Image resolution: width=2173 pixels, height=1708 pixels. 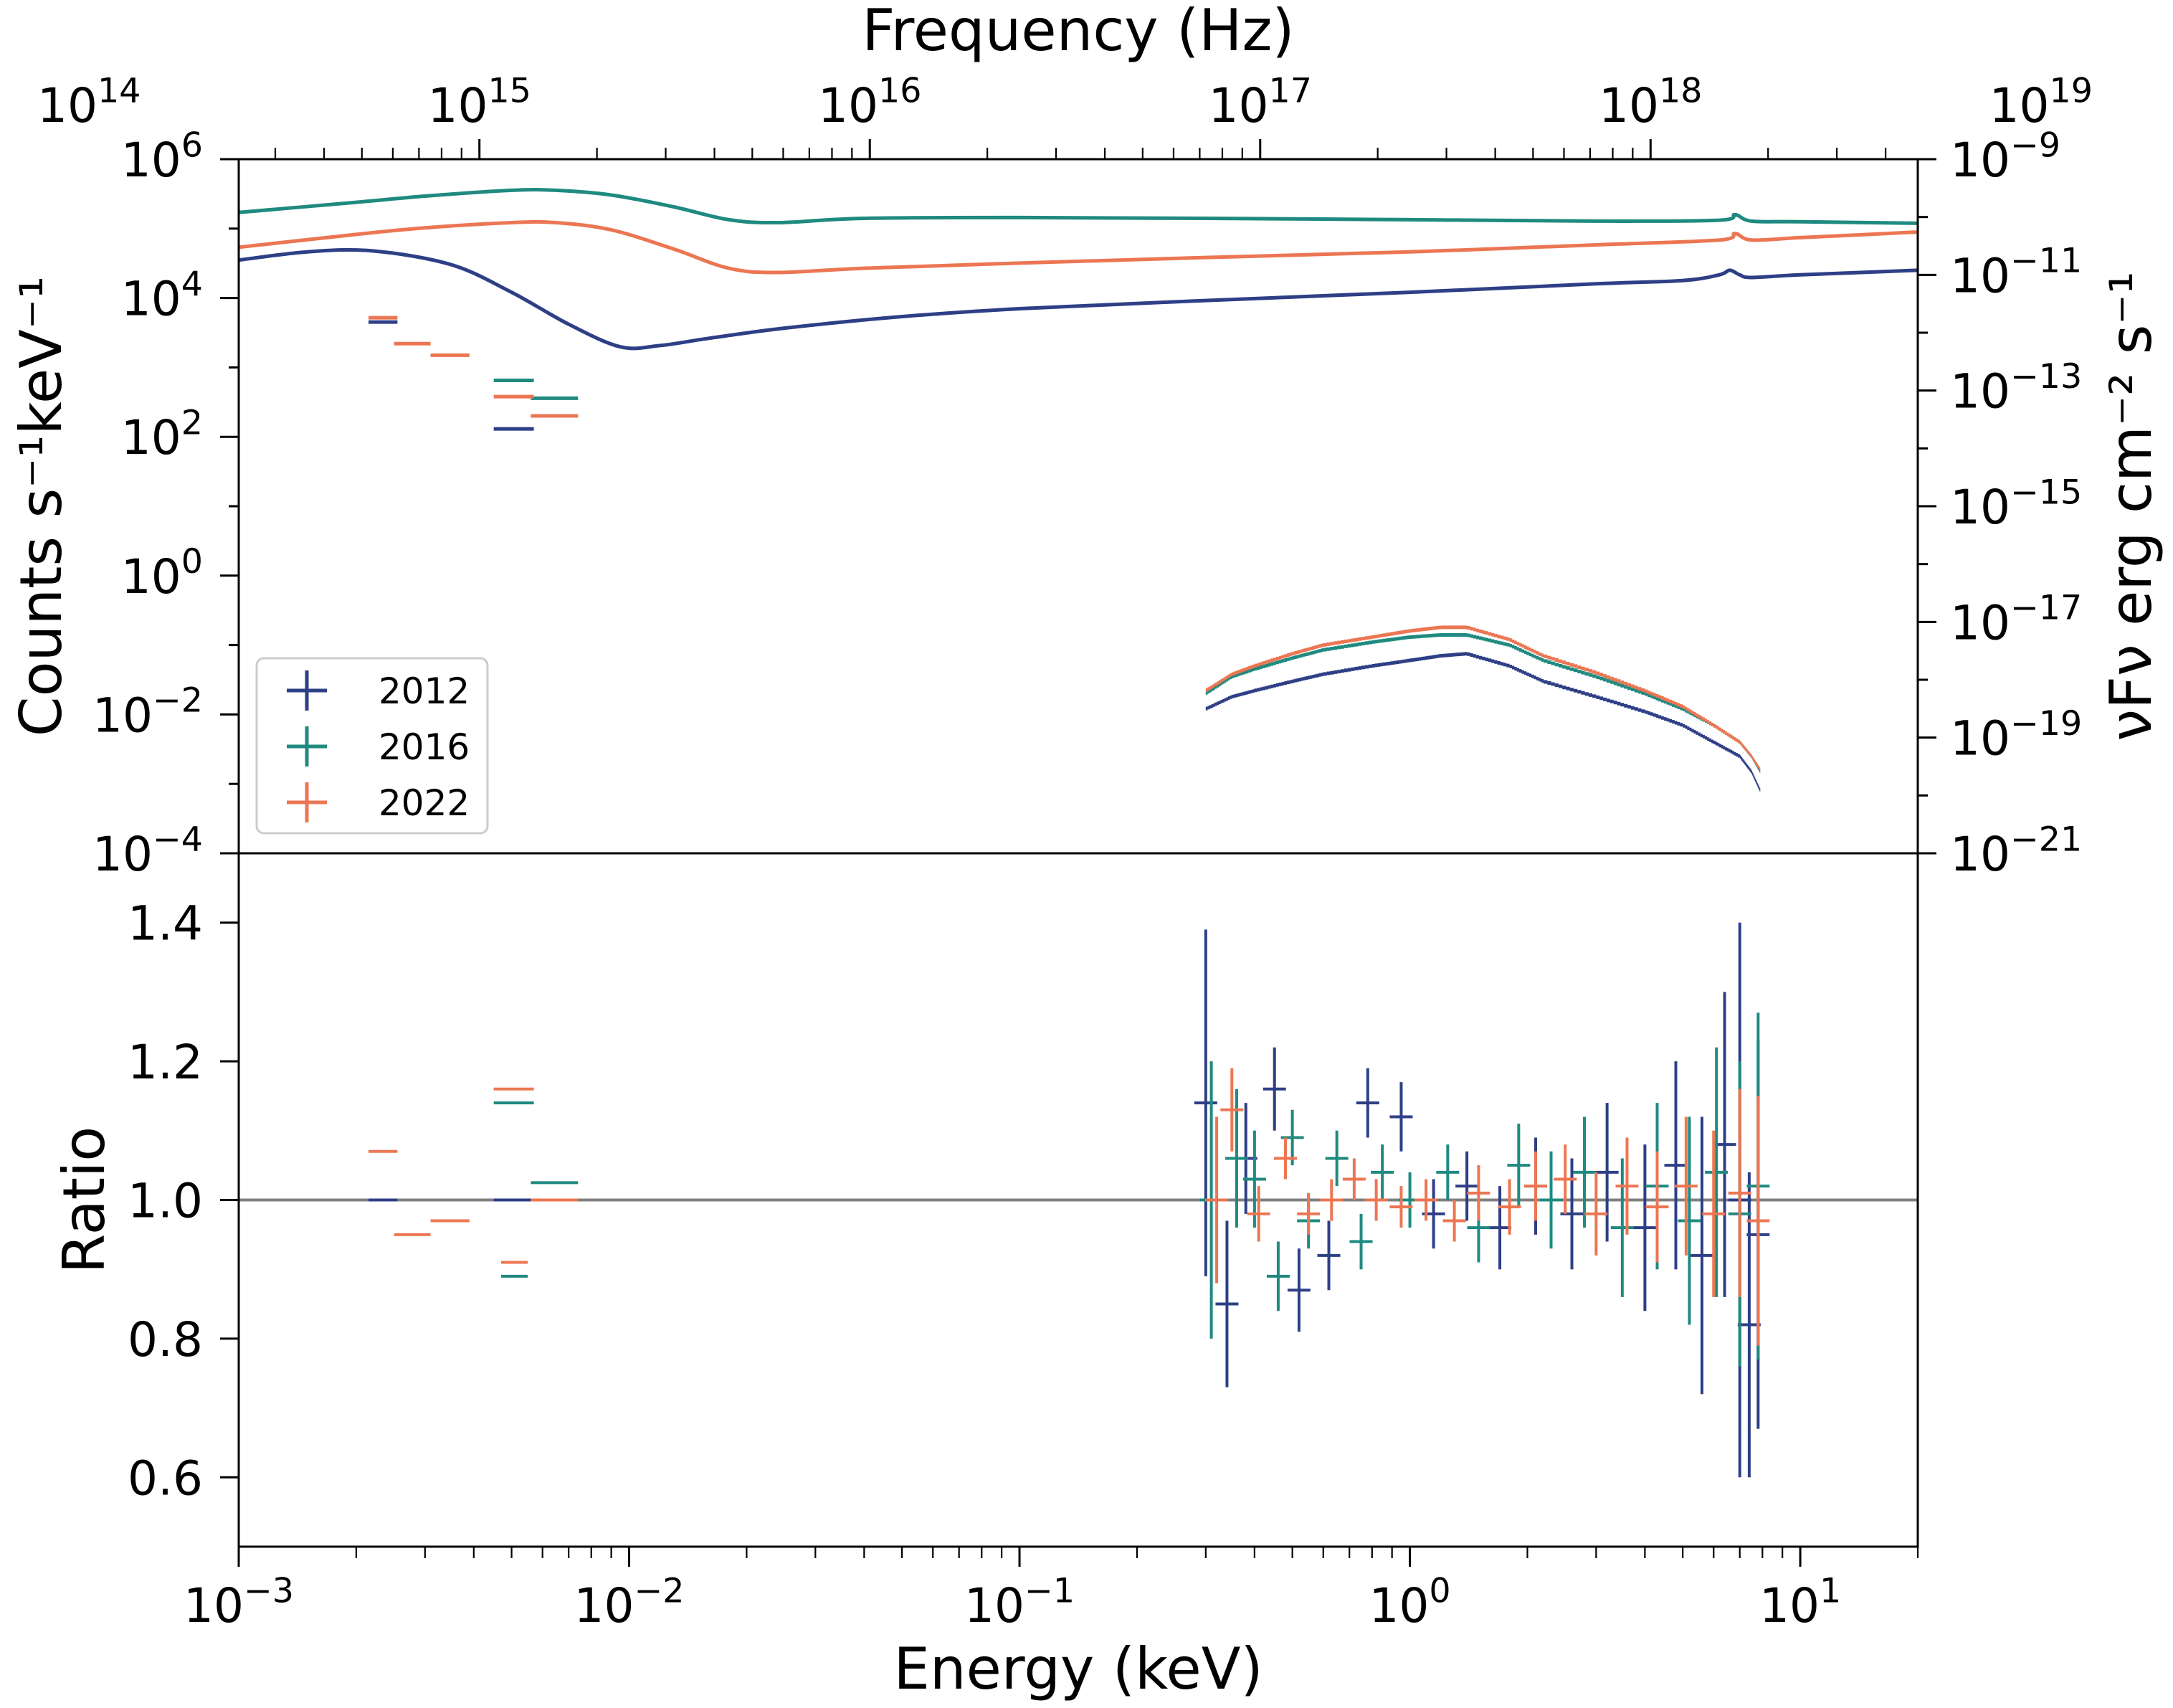 What do you see at coordinates (239, 1602) in the screenshot?
I see `x-tick-label: 10⁻³` at bounding box center [239, 1602].